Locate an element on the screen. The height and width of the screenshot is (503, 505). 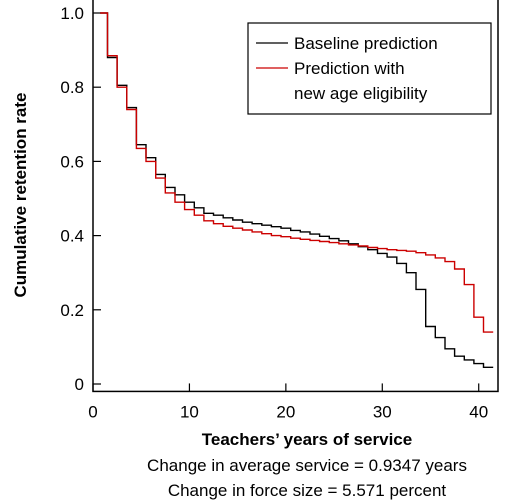
x-axis-title: Teachers’ years of service is located at coordinates (307, 439).